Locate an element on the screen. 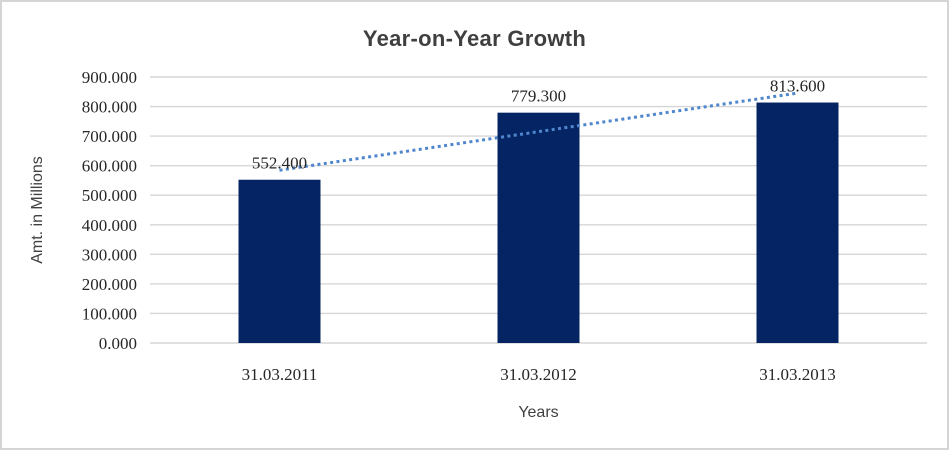  y-tick-label: 500.000 is located at coordinates (109, 195).